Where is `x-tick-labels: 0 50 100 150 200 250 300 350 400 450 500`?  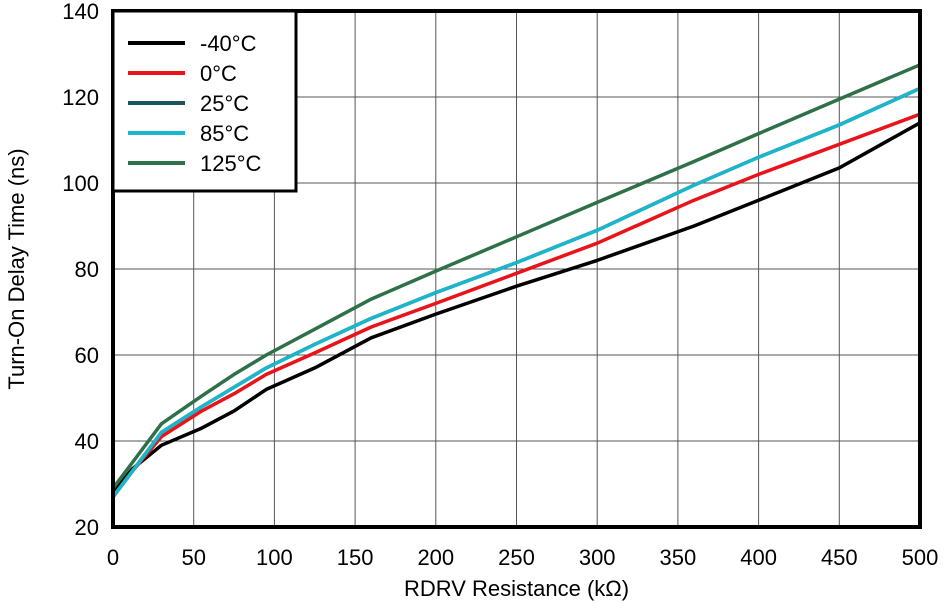 x-tick-labels: 0 50 100 150 200 250 300 350 400 450 500 is located at coordinates (522, 557).